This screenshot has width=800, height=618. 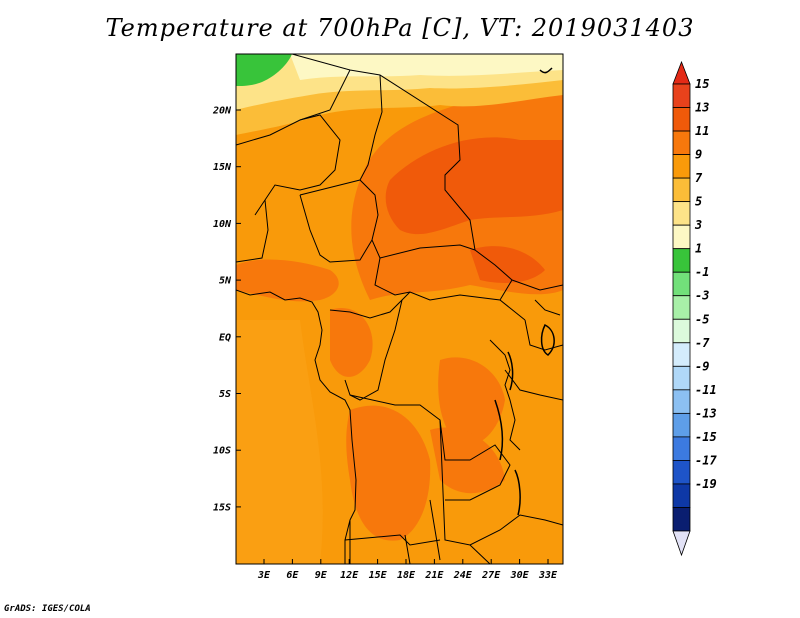 I want to click on colorbar-label: -7, so click(x=702, y=343).